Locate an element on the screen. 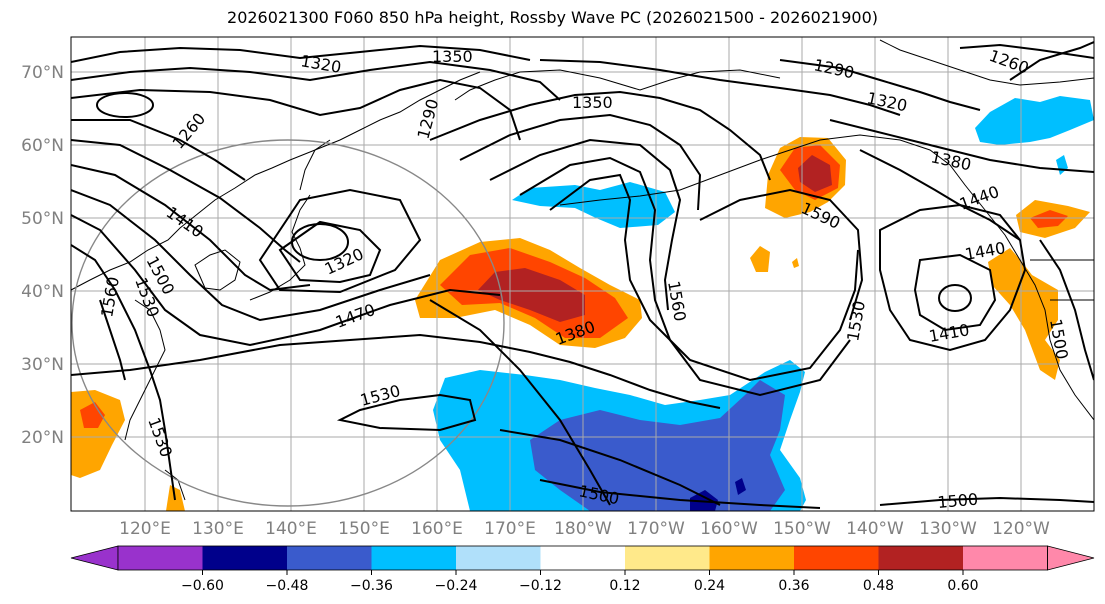 The height and width of the screenshot is (604, 1105). negative-anomaly-tropical-core is located at coordinates (740, 486).